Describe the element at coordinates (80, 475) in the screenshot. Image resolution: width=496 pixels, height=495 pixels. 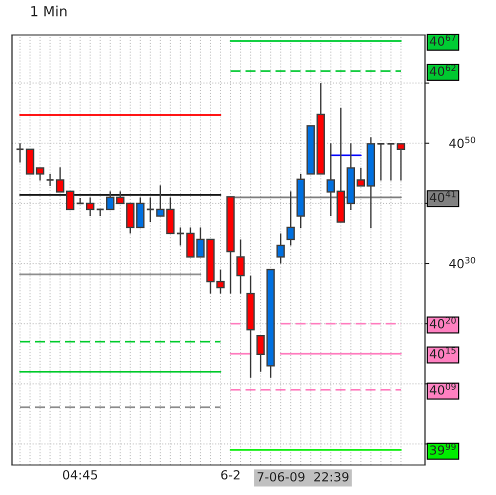
I see `x-tick-label: 04:45` at that location.